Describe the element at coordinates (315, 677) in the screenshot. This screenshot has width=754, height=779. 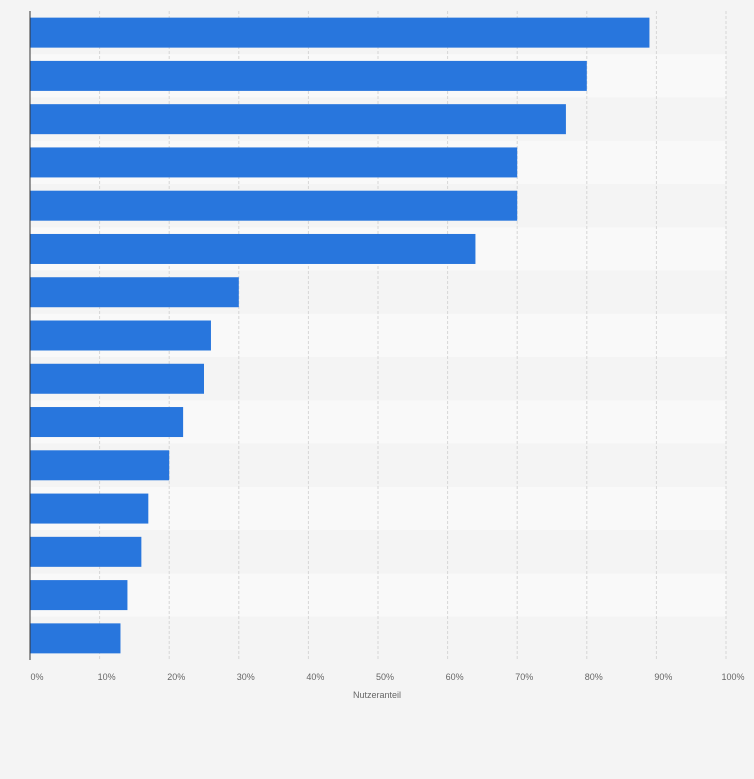
I see `x-tick-label: 40%` at that location.